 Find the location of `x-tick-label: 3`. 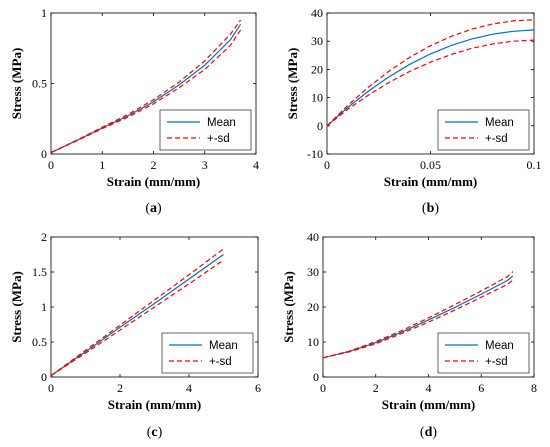

x-tick-label: 3 is located at coordinates (205, 165).